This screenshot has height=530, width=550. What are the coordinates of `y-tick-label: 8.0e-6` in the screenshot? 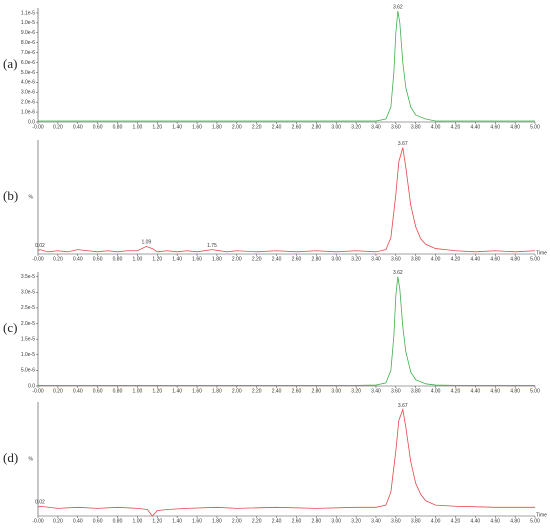 It's located at (28, 43).